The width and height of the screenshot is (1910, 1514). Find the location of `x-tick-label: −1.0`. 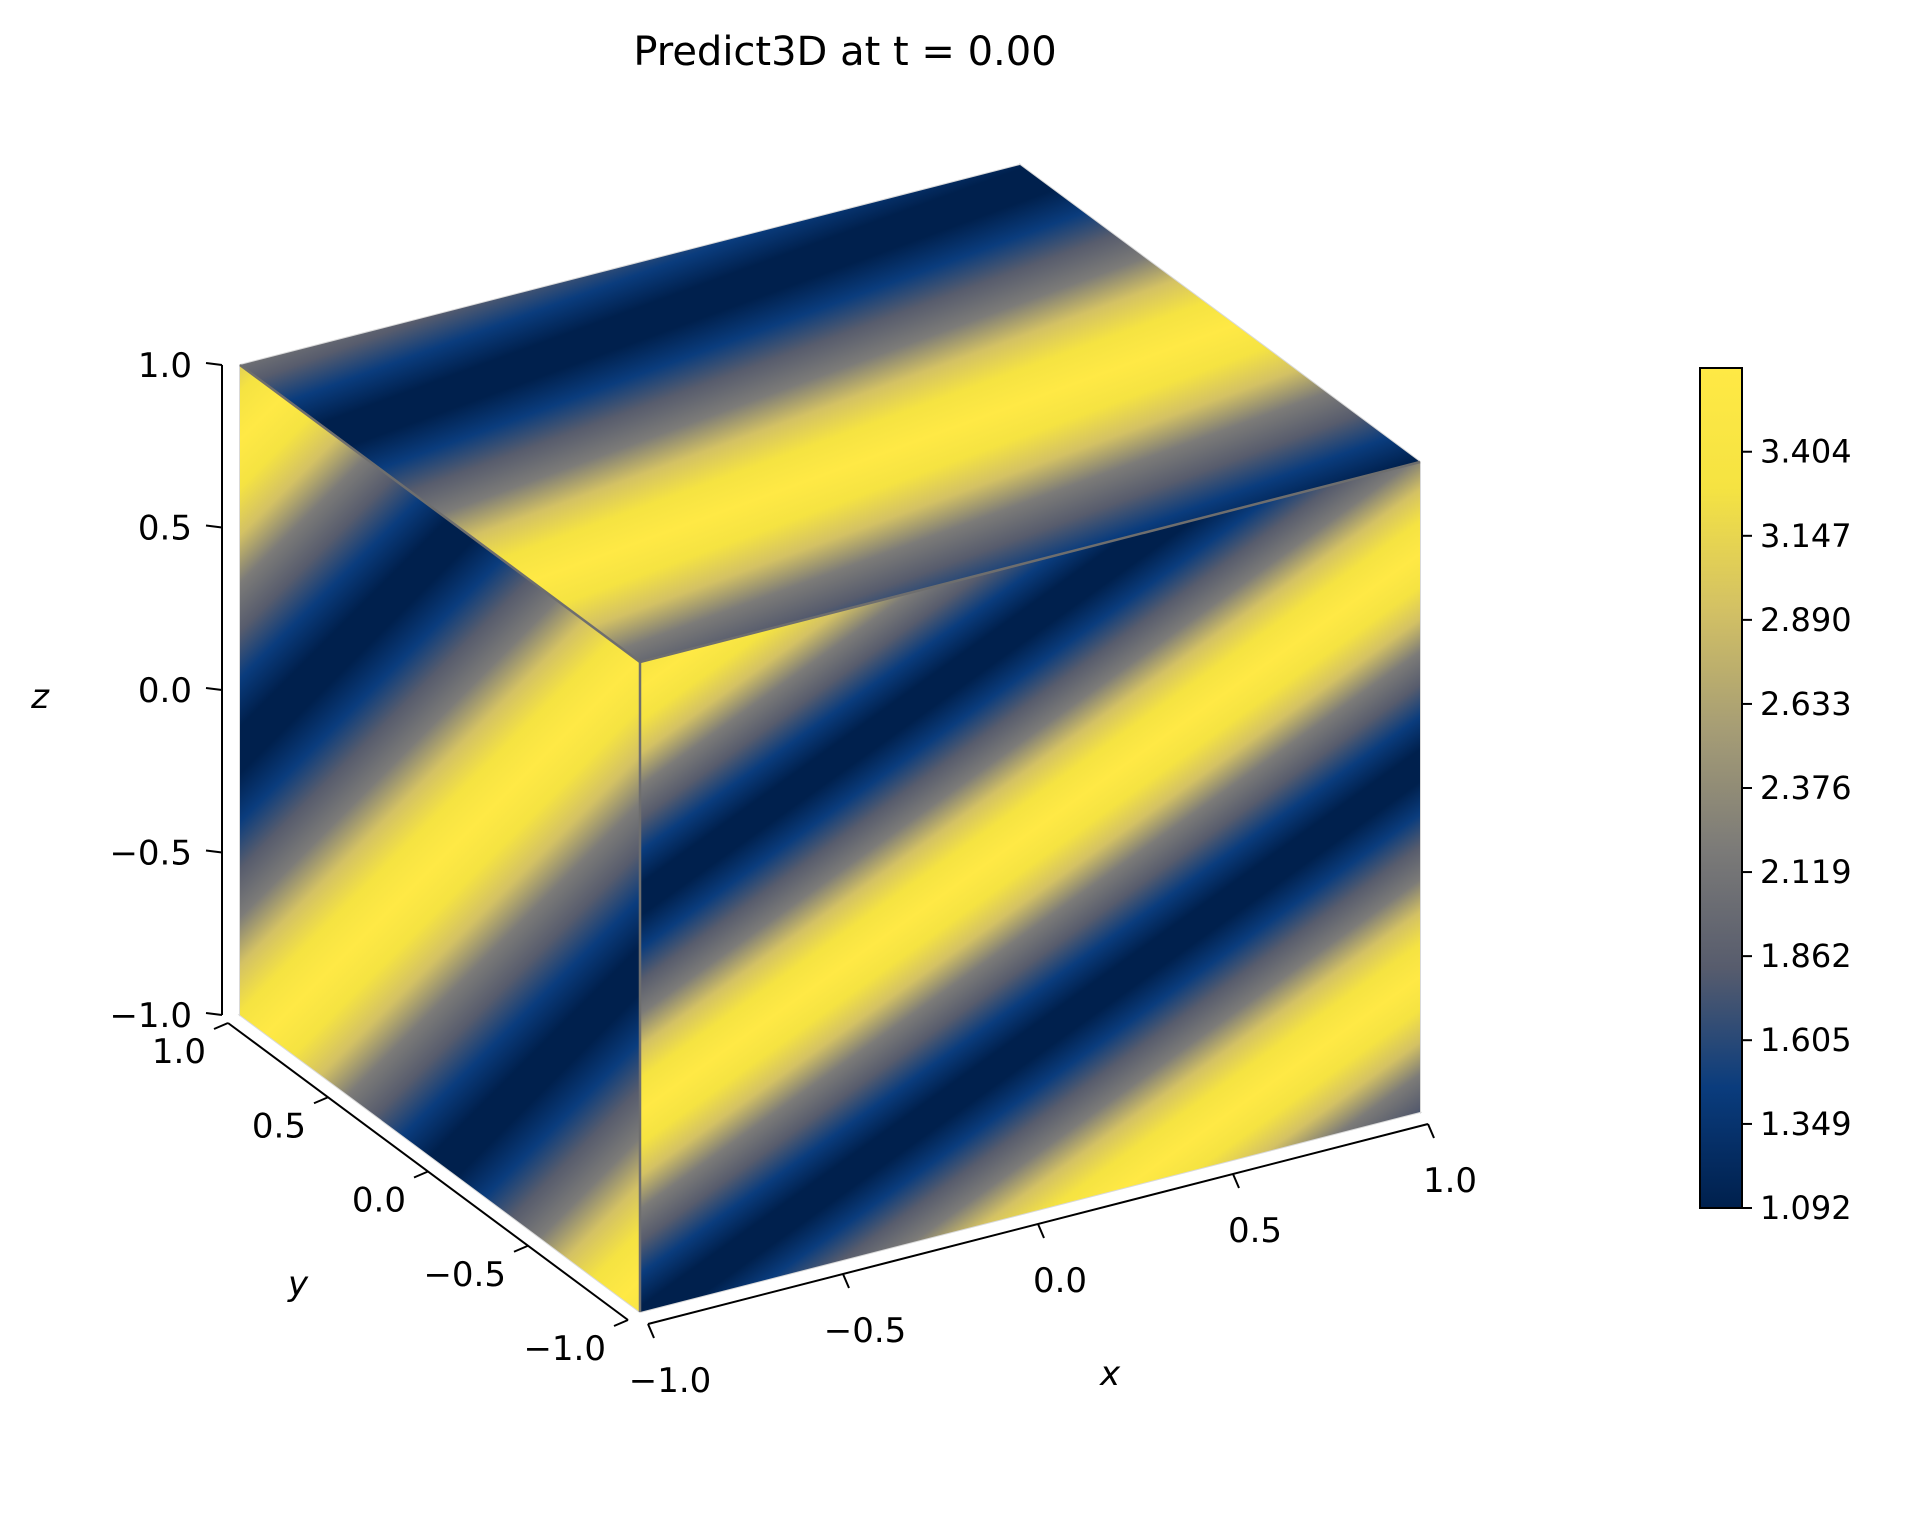

x-tick-label: −1.0 is located at coordinates (670, 1381).